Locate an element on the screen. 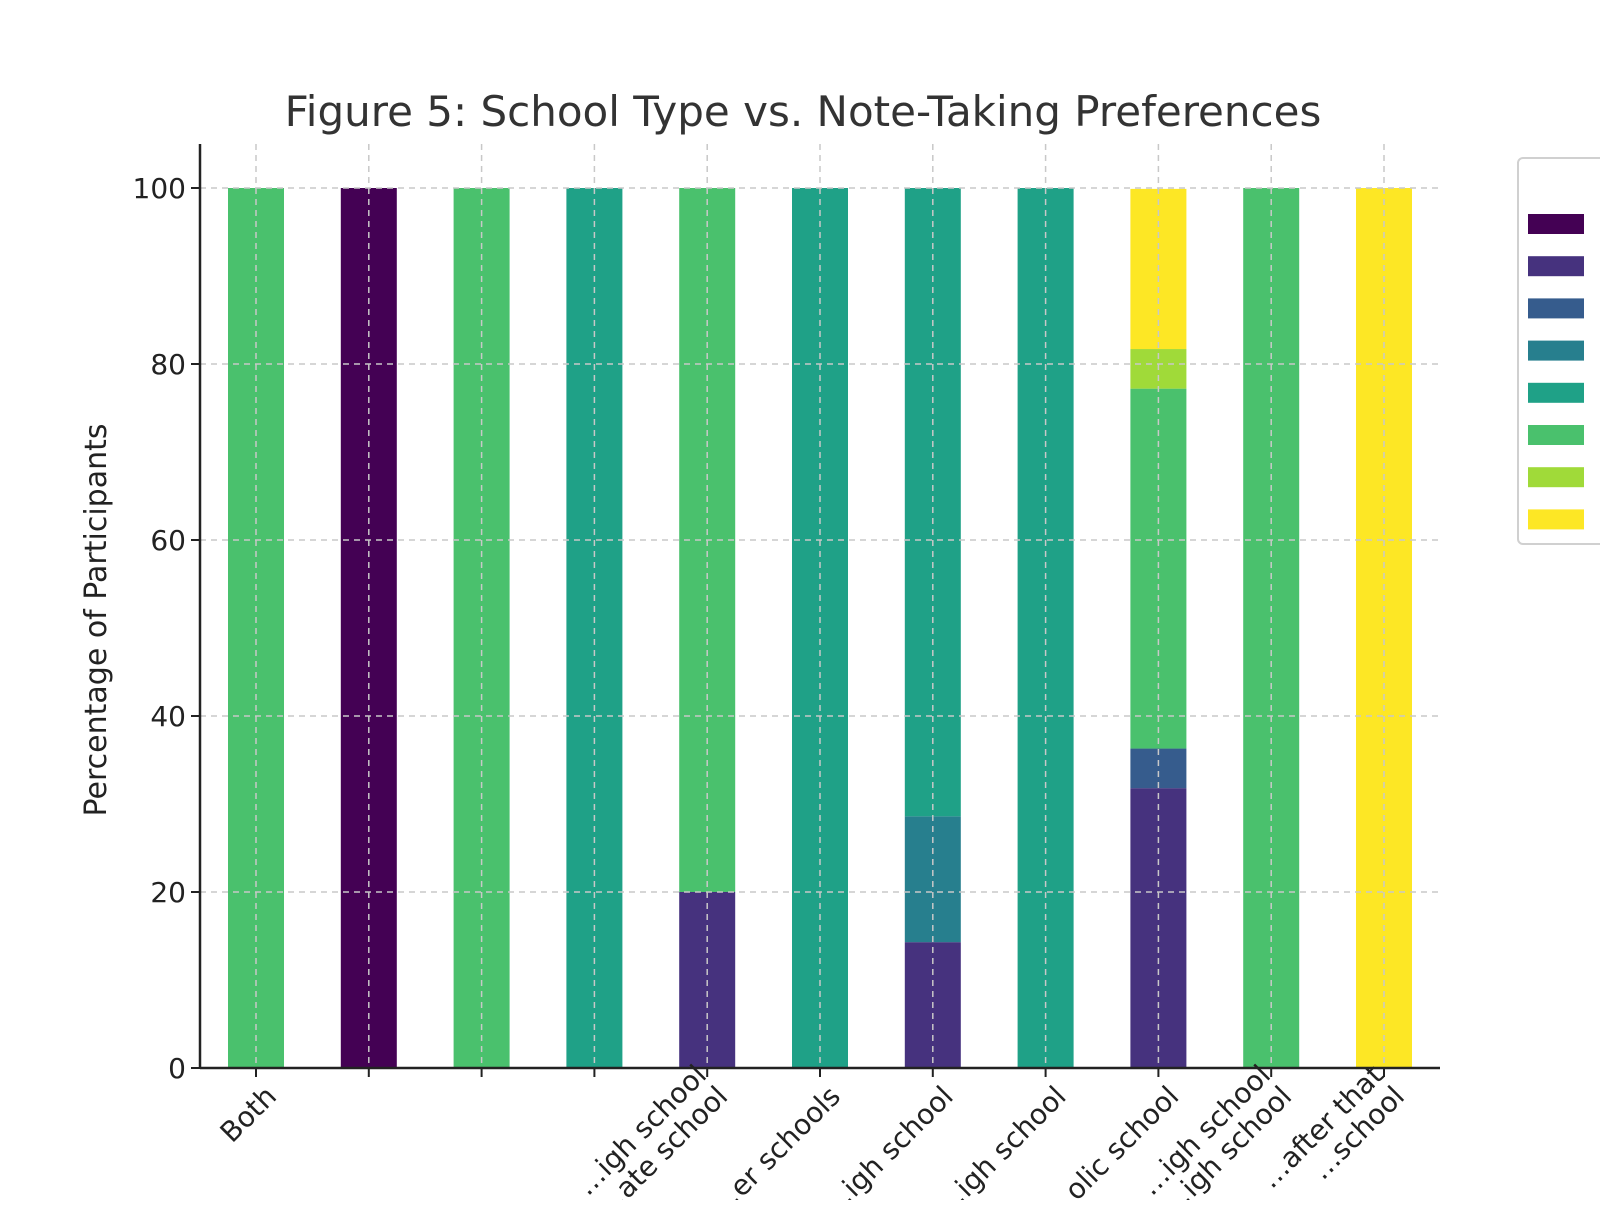 Image resolution: width=1600 pixels, height=1205 pixels. x-tick-label-line: Both is located at coordinates (248, 1114).